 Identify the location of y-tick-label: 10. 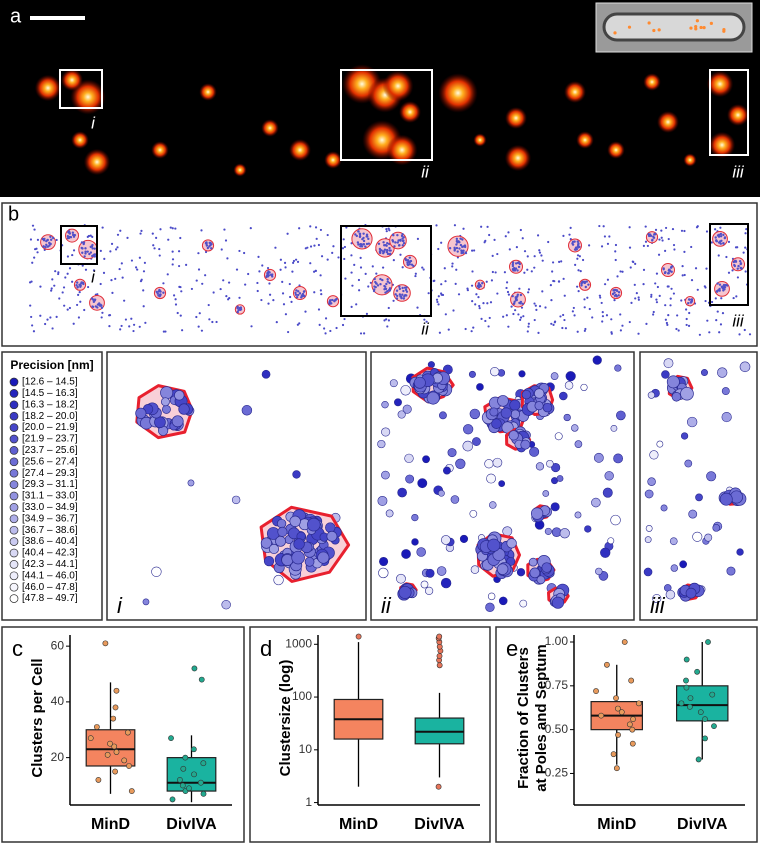
(306, 749).